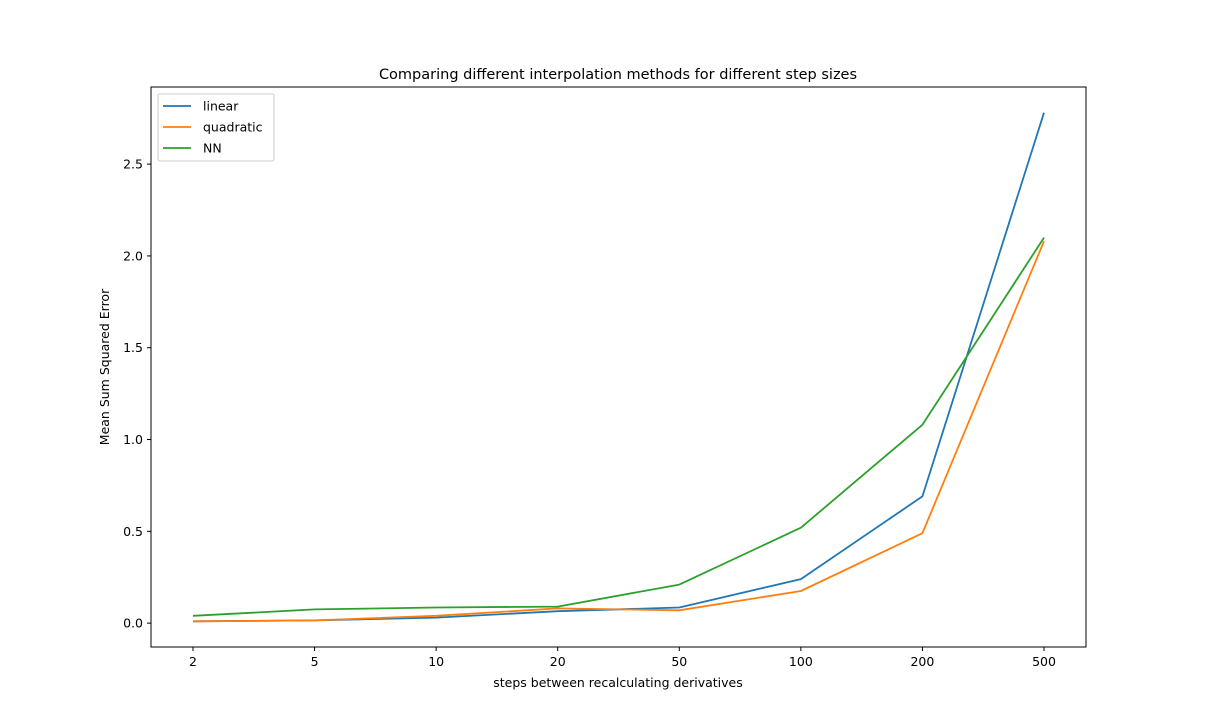 The height and width of the screenshot is (727, 1207). Describe the element at coordinates (622, 658) in the screenshot. I see `x-axis: 2 5 10 20 50 100 200 500` at that location.